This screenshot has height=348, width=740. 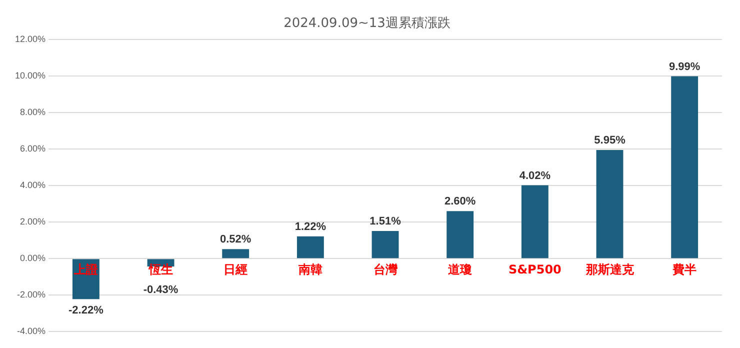 What do you see at coordinates (86, 310) in the screenshot?
I see `data-label: -2.22%` at bounding box center [86, 310].